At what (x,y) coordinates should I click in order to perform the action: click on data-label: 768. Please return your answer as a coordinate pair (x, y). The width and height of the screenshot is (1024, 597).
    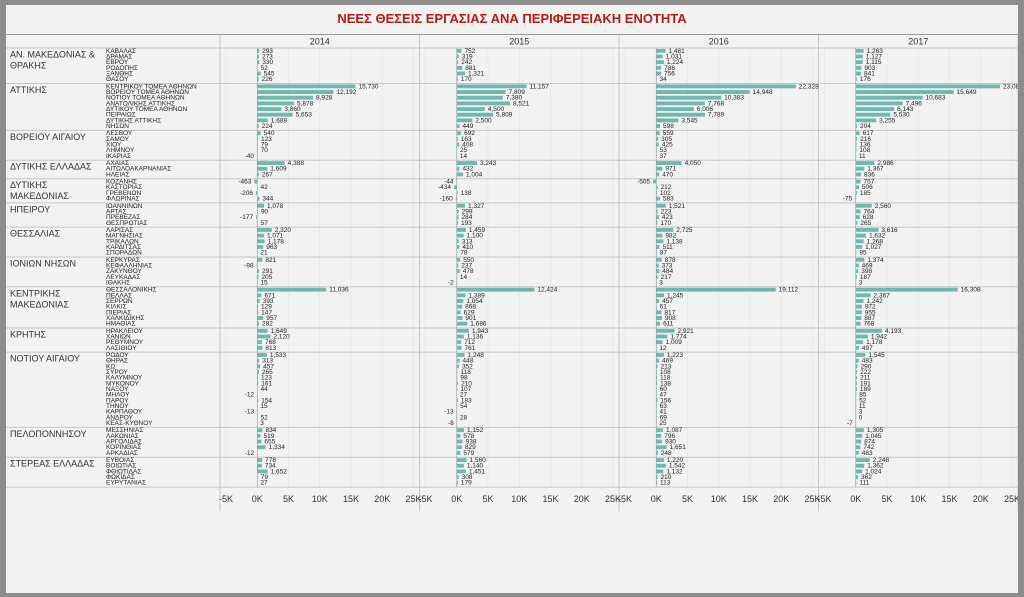
    Looking at the image, I should click on (270, 342).